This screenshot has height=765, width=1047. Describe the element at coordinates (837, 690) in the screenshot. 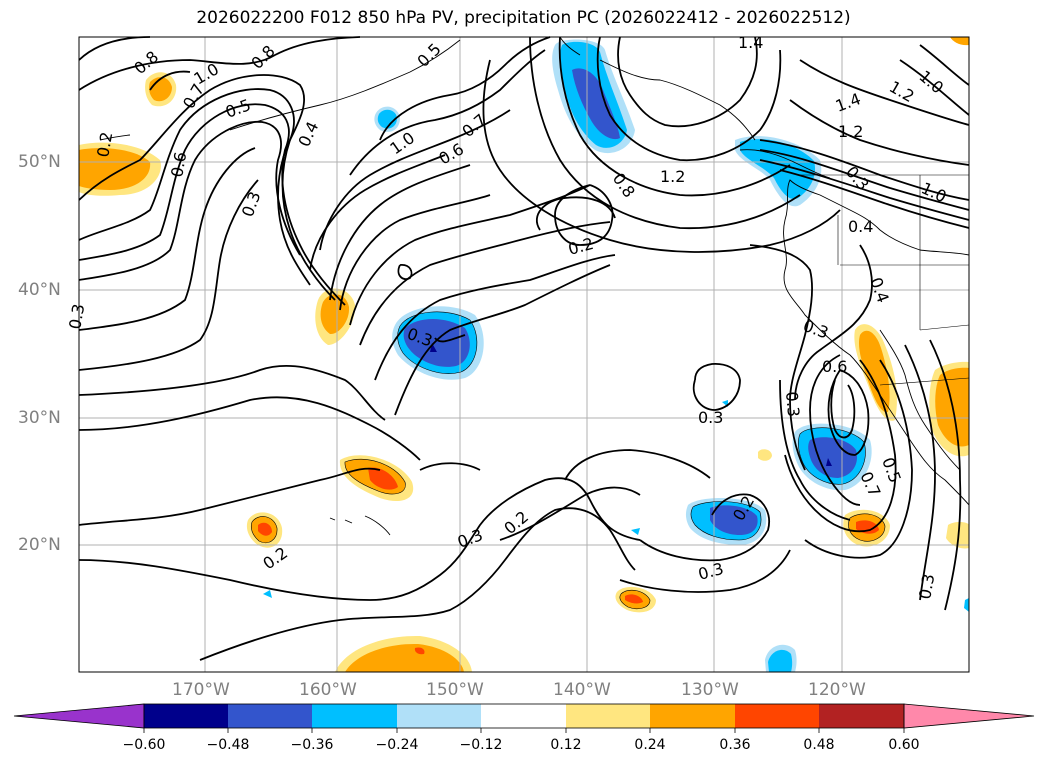

I see `lon-label: 120°W` at that location.